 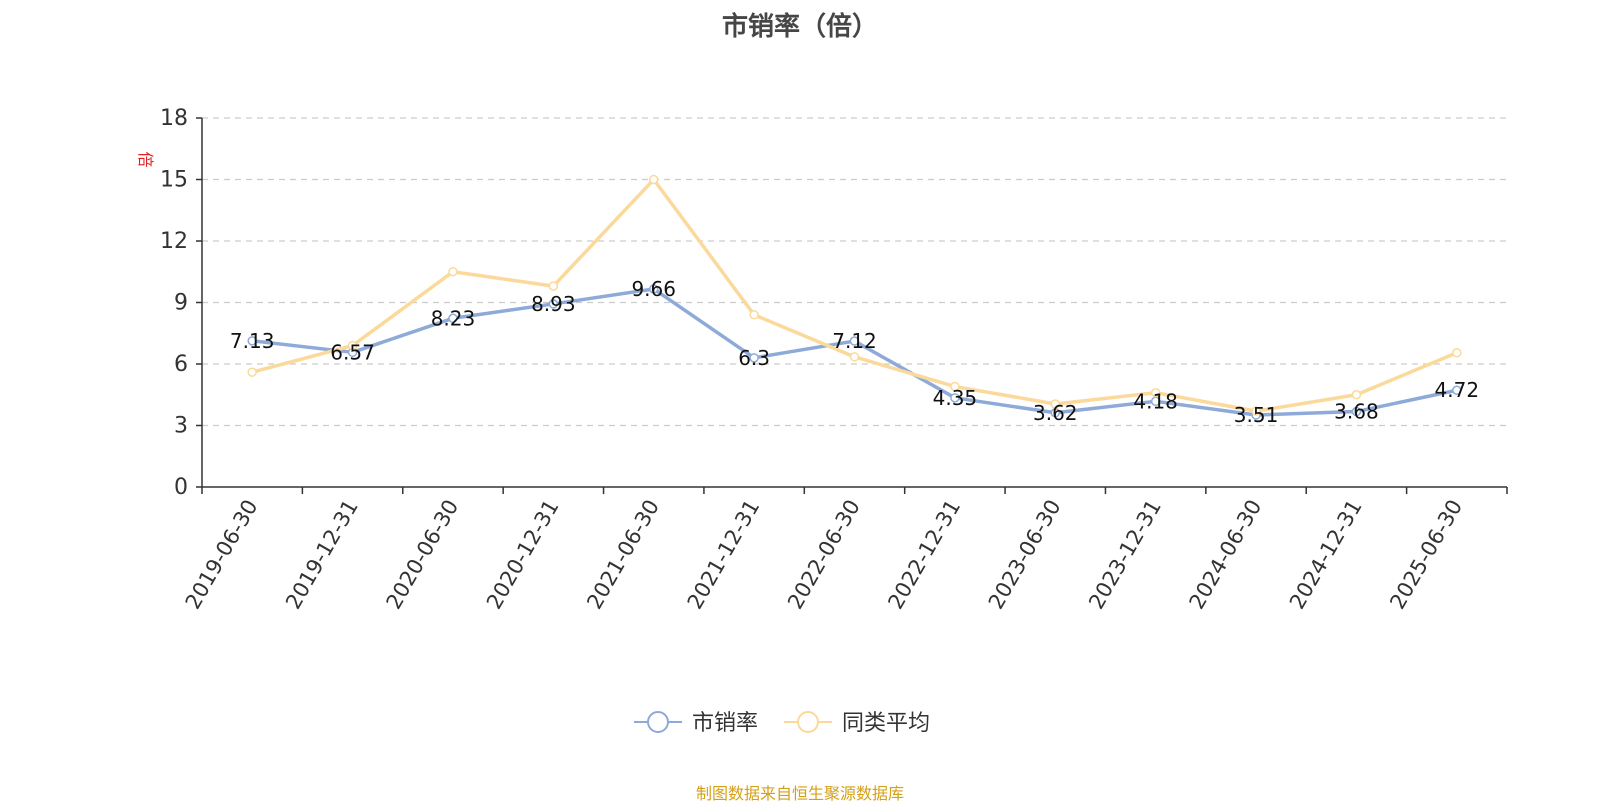 I want to click on x-tick-label: 2020-12-31, so click(x=523, y=555).